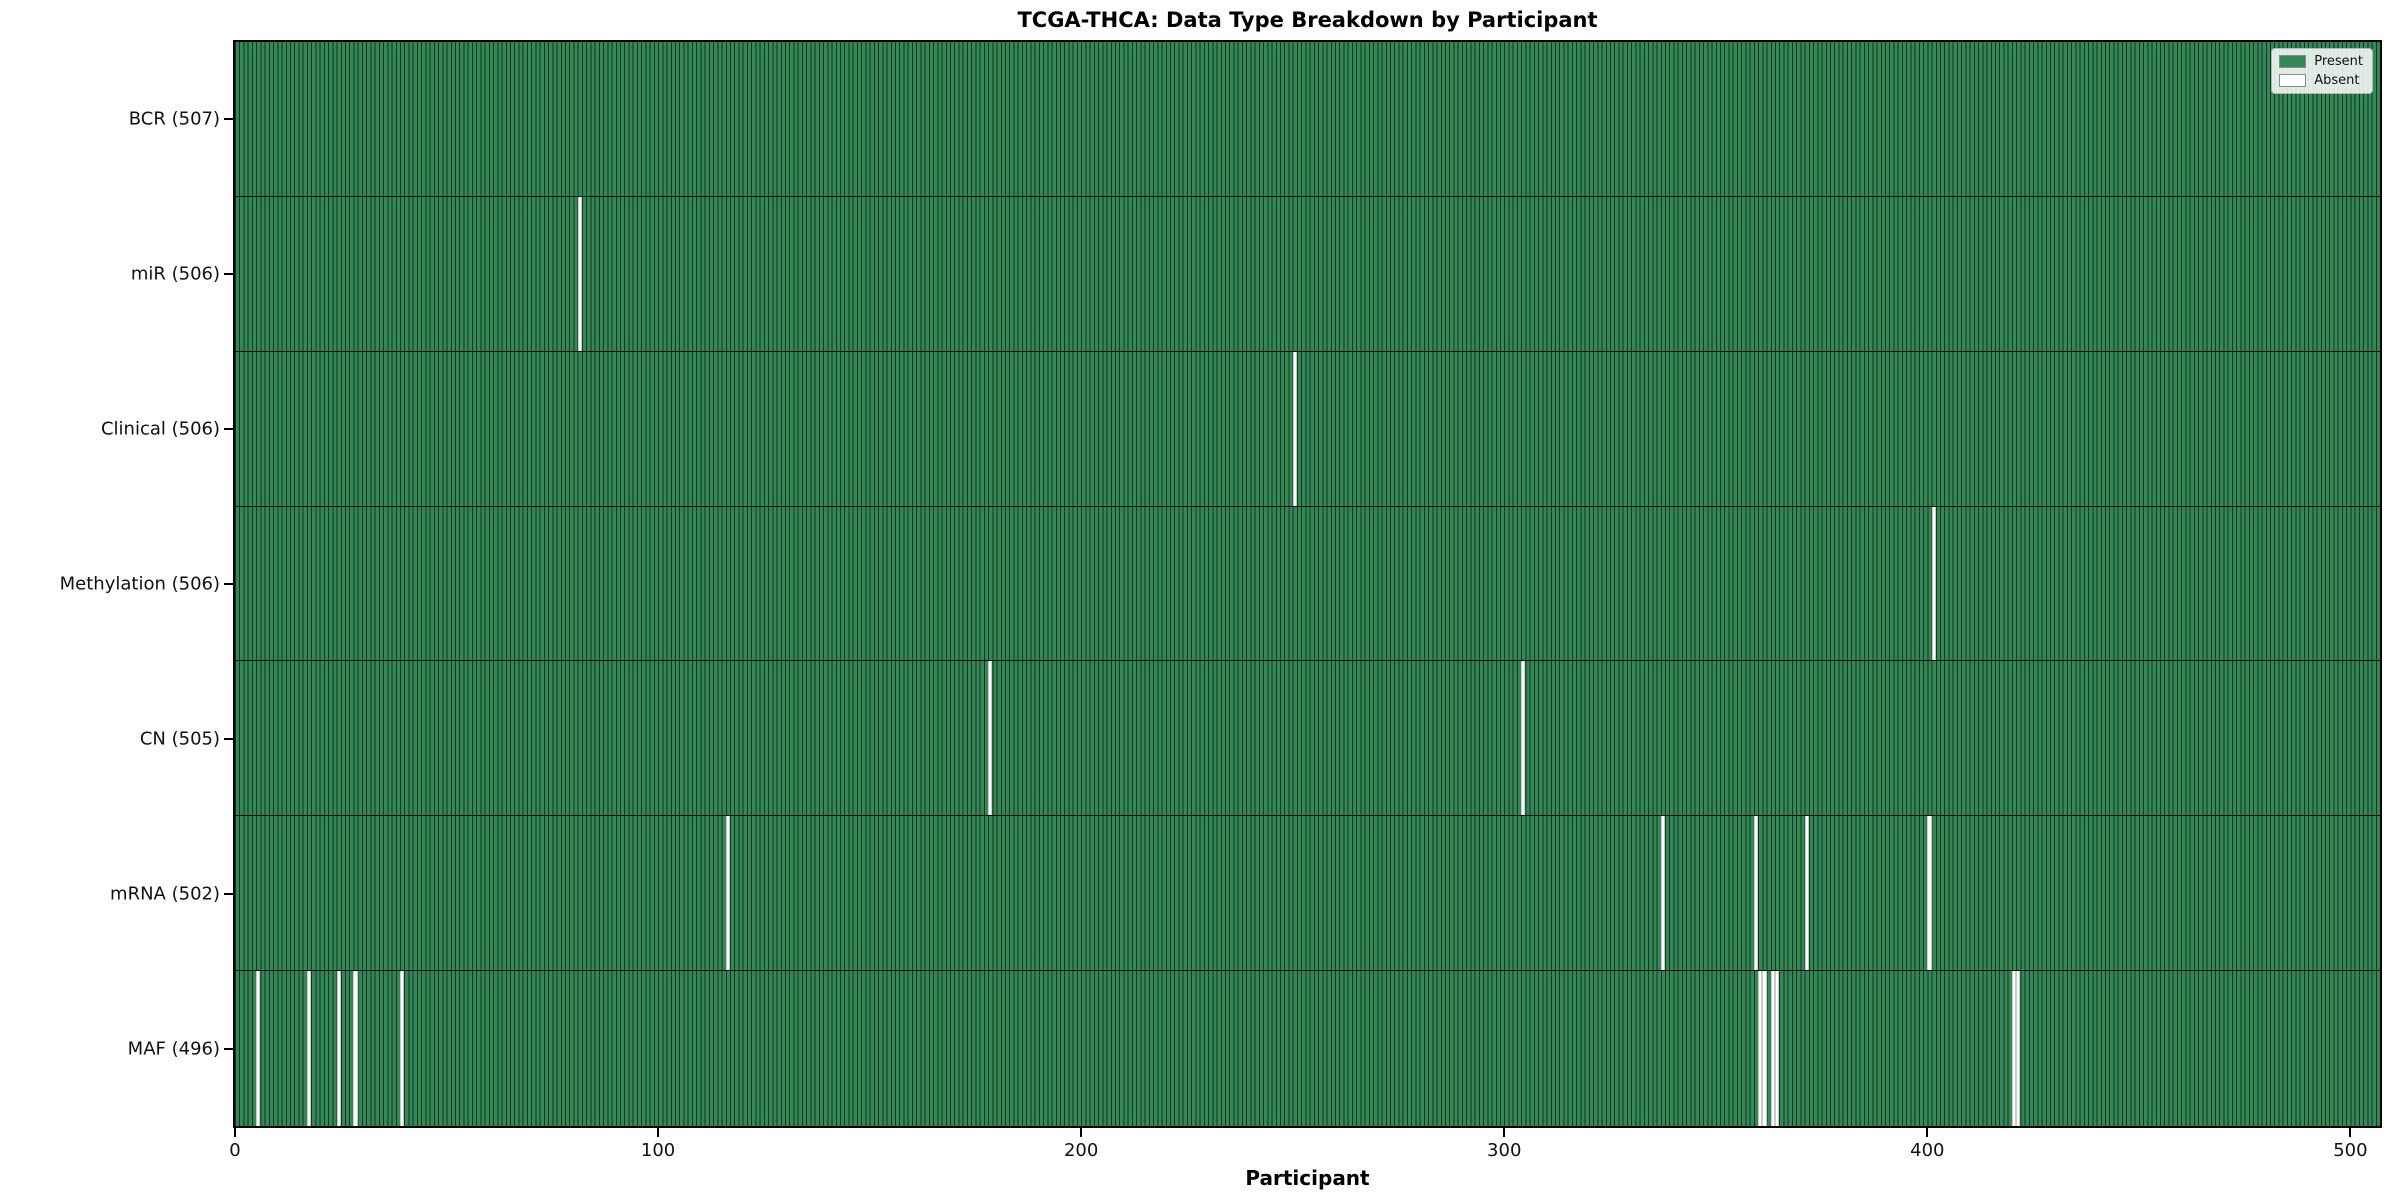  Describe the element at coordinates (2337, 80) in the screenshot. I see `legend-absent-label: Absent` at that location.